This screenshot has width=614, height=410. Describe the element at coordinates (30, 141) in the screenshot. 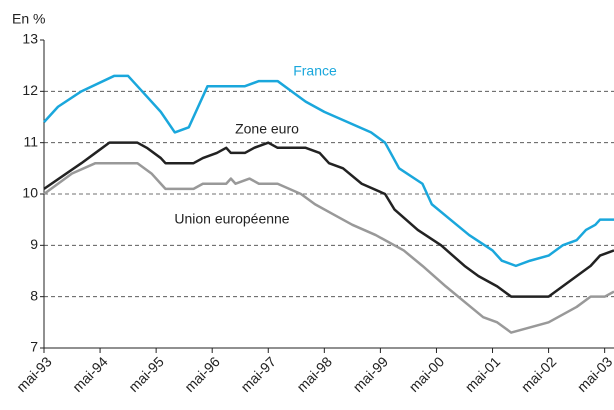

I see `y-tick-label: 11` at that location.